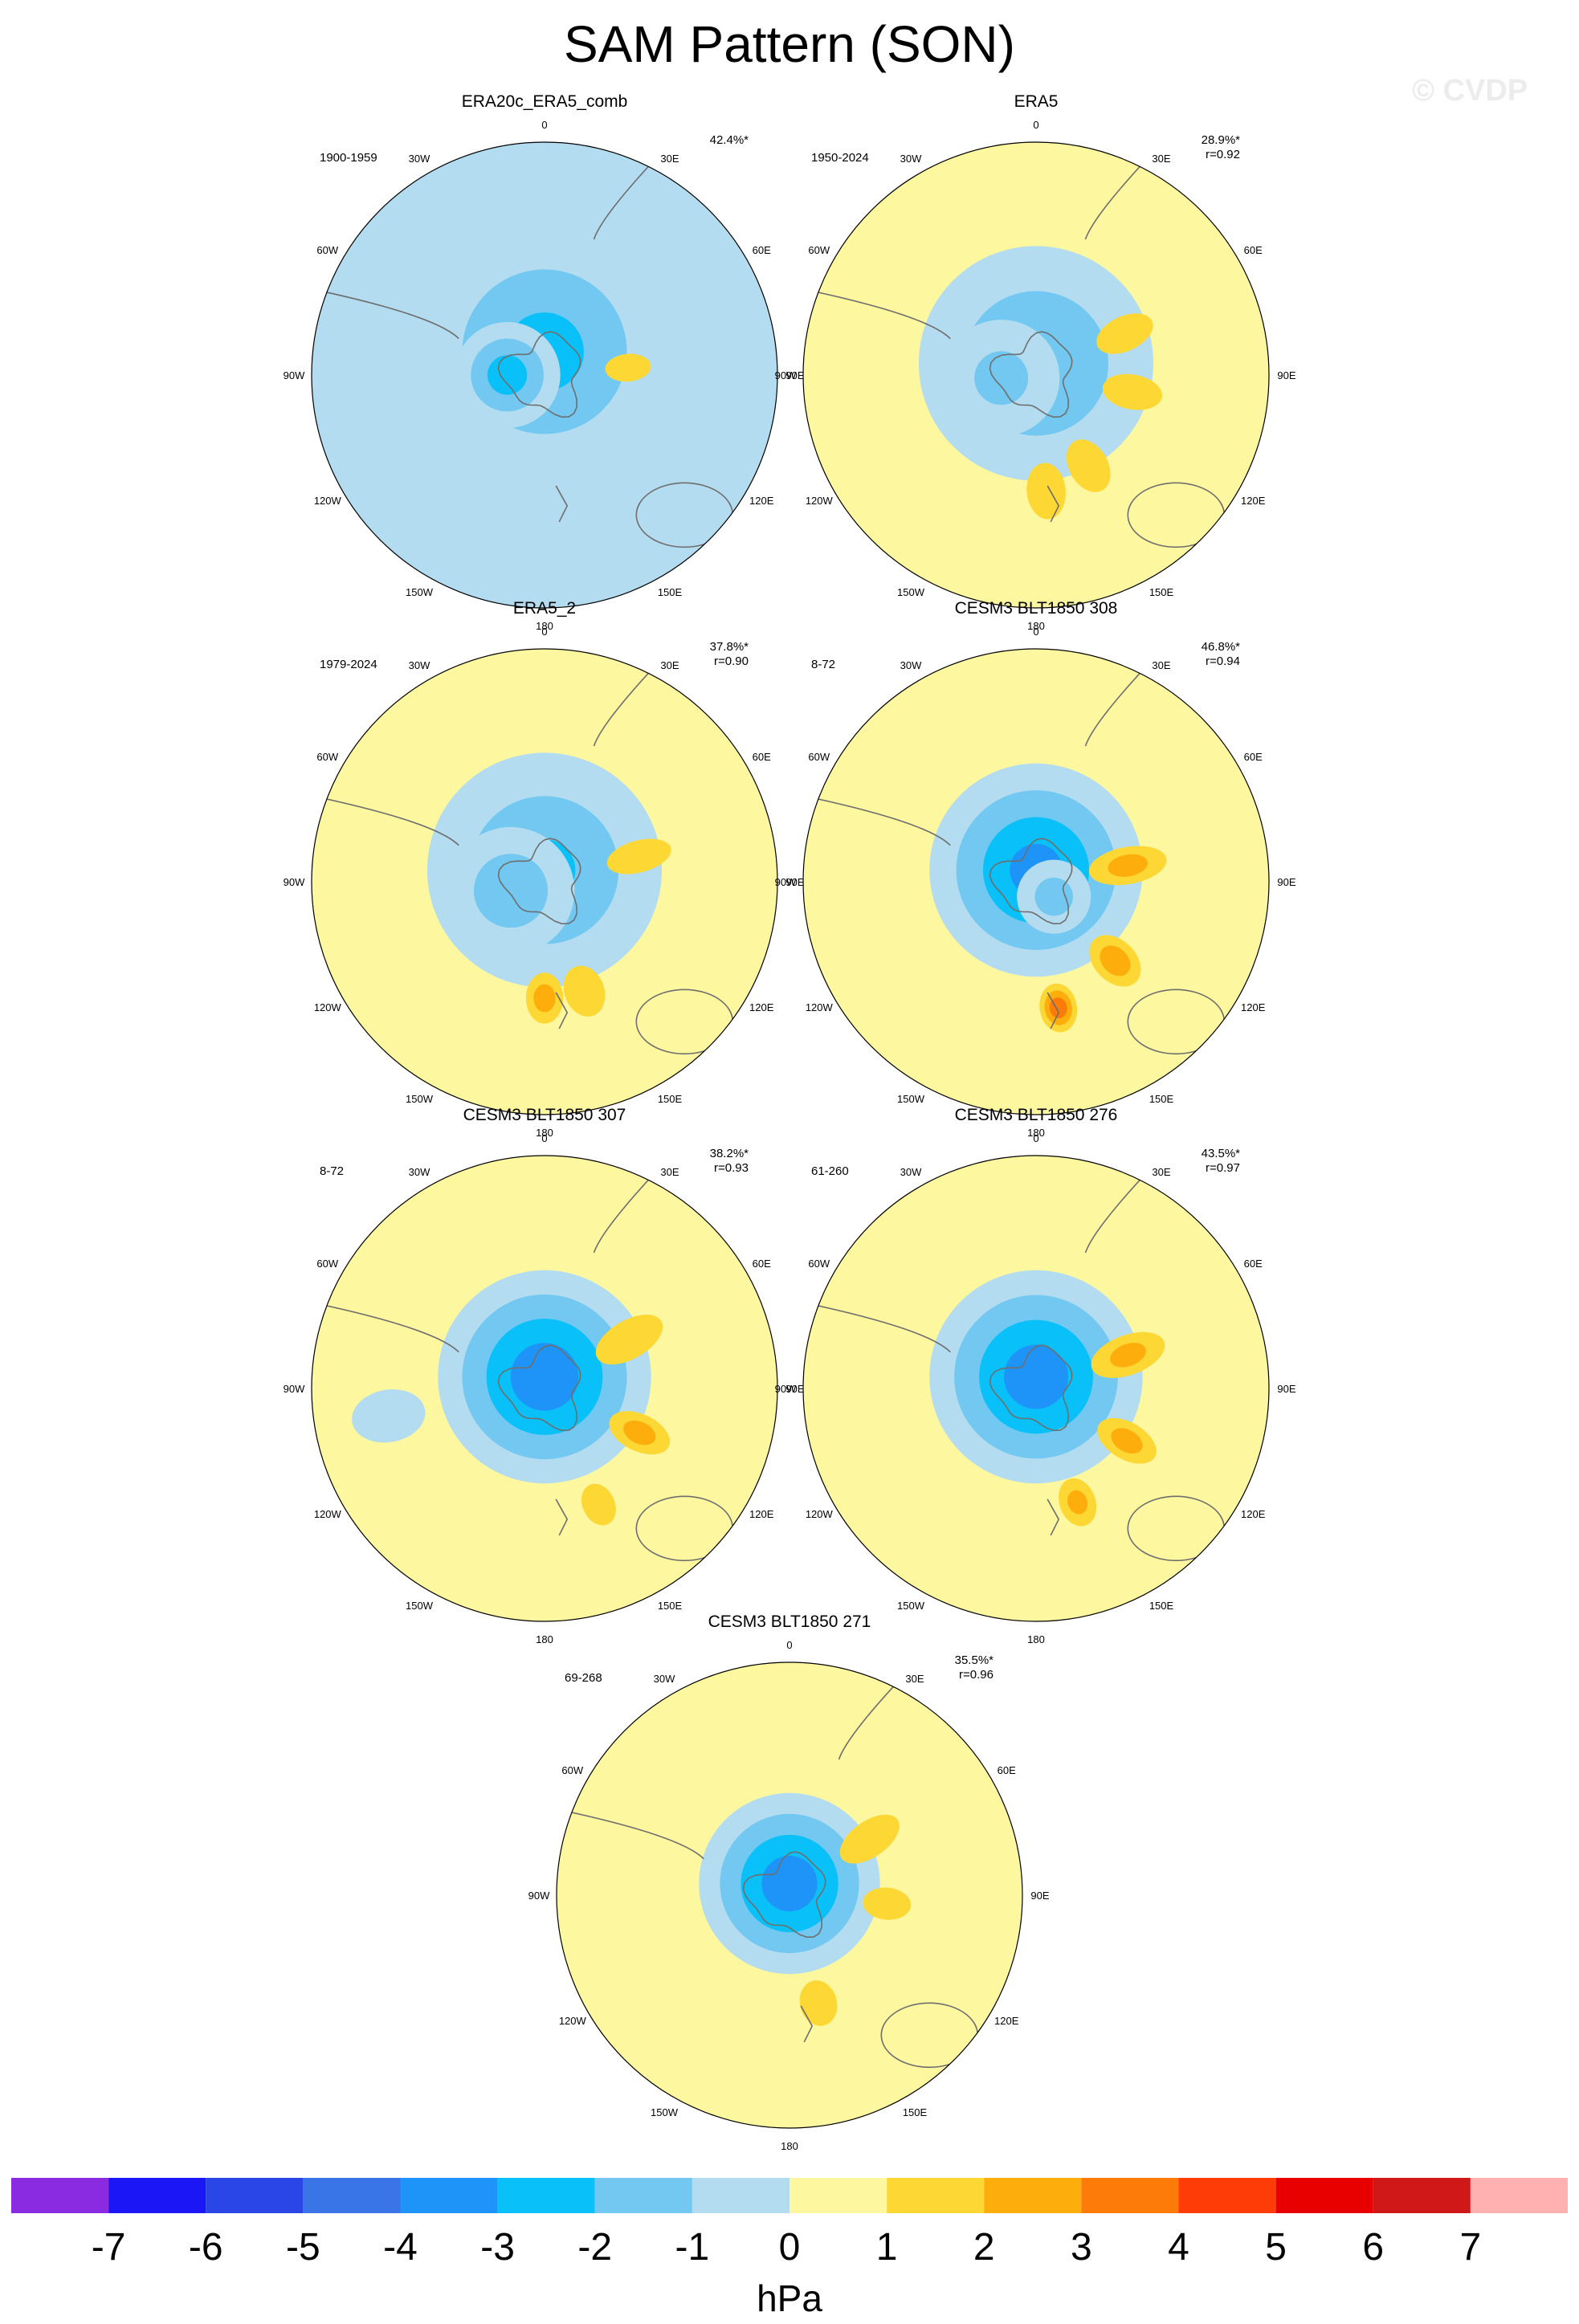 This screenshot has height=2324, width=1579. I want to click on coastlines, so click(768, 1869).